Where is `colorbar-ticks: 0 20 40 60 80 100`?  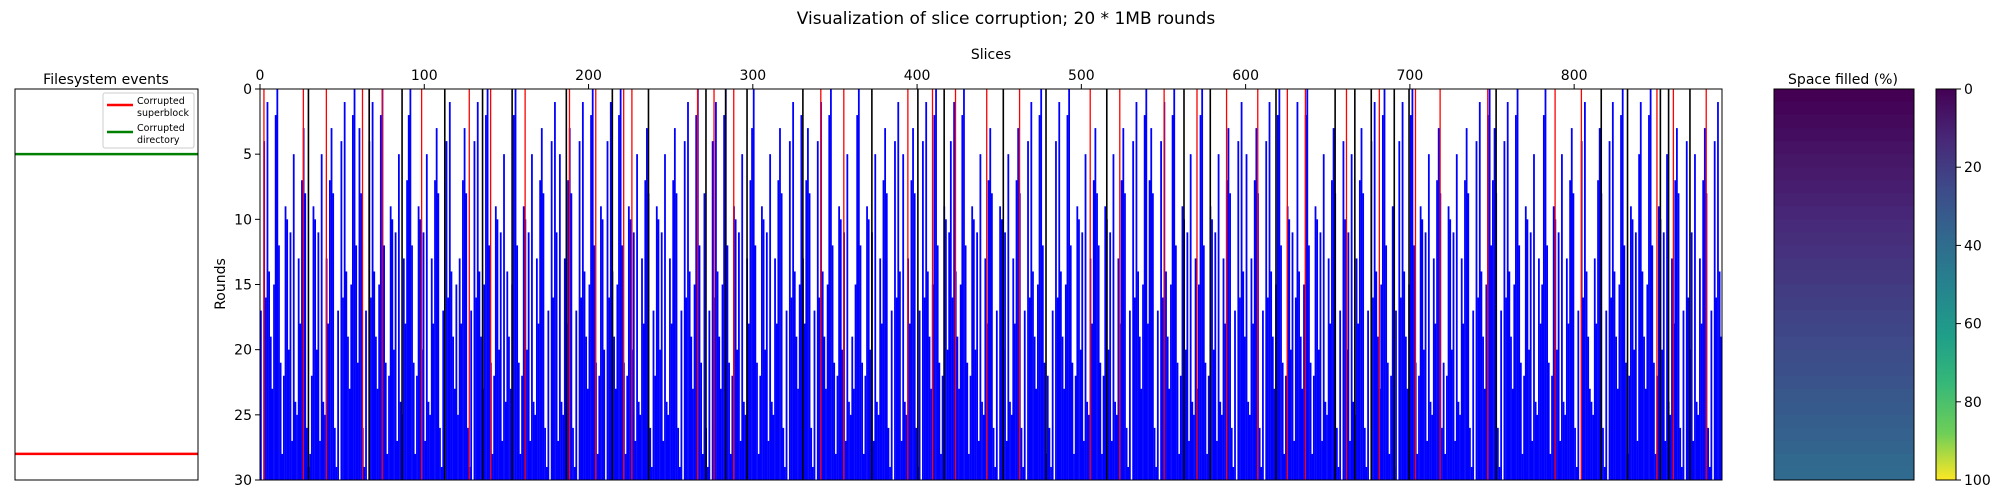
colorbar-ticks: 0 20 40 60 80 100 is located at coordinates (1973, 285).